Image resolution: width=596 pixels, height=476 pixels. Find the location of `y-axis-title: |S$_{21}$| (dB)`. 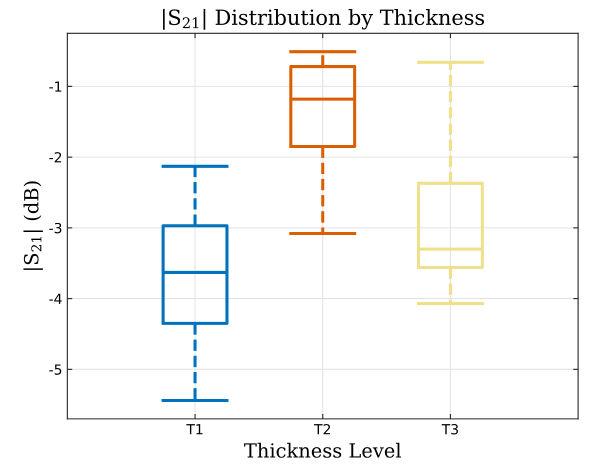

y-axis-title: |S$_{21}$| (dB) is located at coordinates (33, 225).